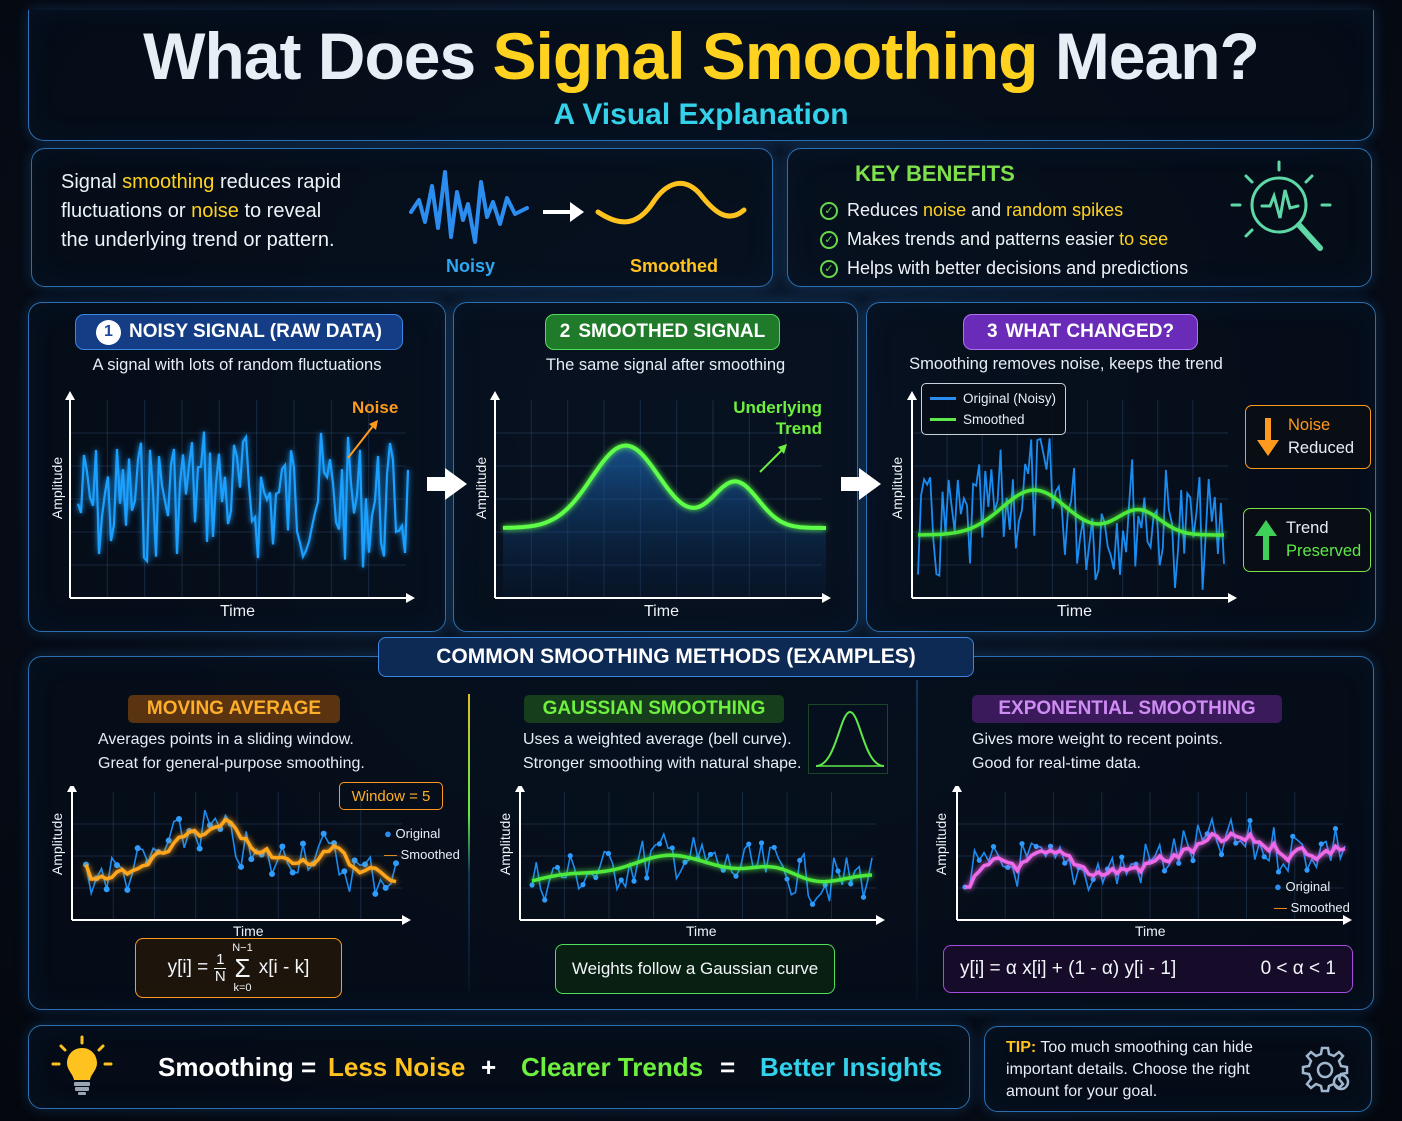 The image size is (1402, 1121). What do you see at coordinates (237, 856) in the screenshot?
I see `chart-grid` at bounding box center [237, 856].